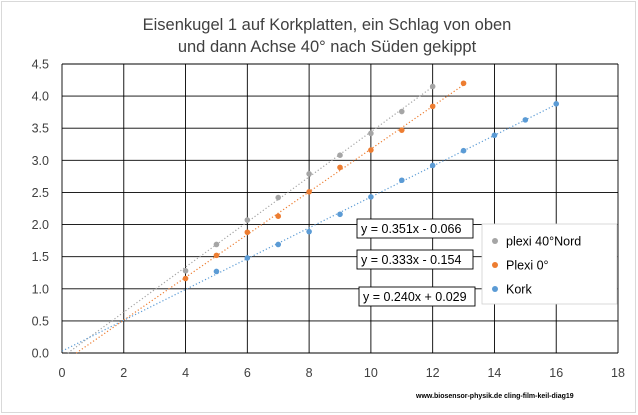 This screenshot has width=638, height=415. Describe the element at coordinates (40, 97) in the screenshot. I see `y-tick-label: 4.0` at that location.